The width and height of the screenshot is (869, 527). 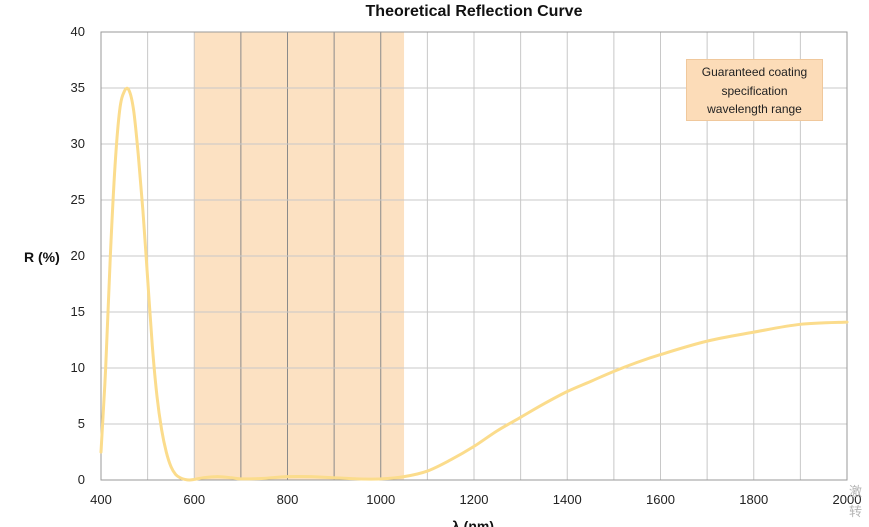 What do you see at coordinates (473, 522) in the screenshot?
I see `x-axis-label: λ (nm)` at bounding box center [473, 522].